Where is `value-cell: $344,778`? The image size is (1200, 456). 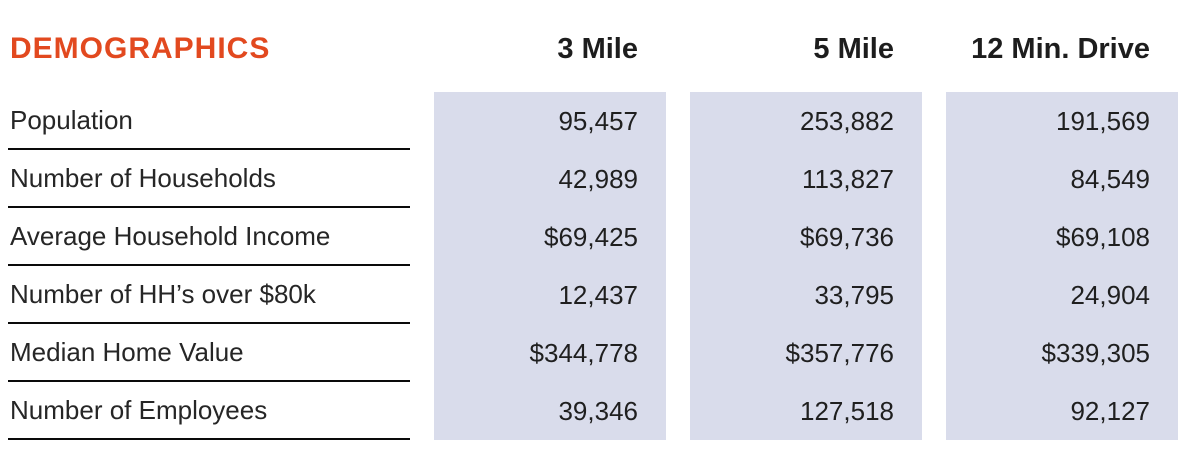
value-cell: $344,778 is located at coordinates (550, 353).